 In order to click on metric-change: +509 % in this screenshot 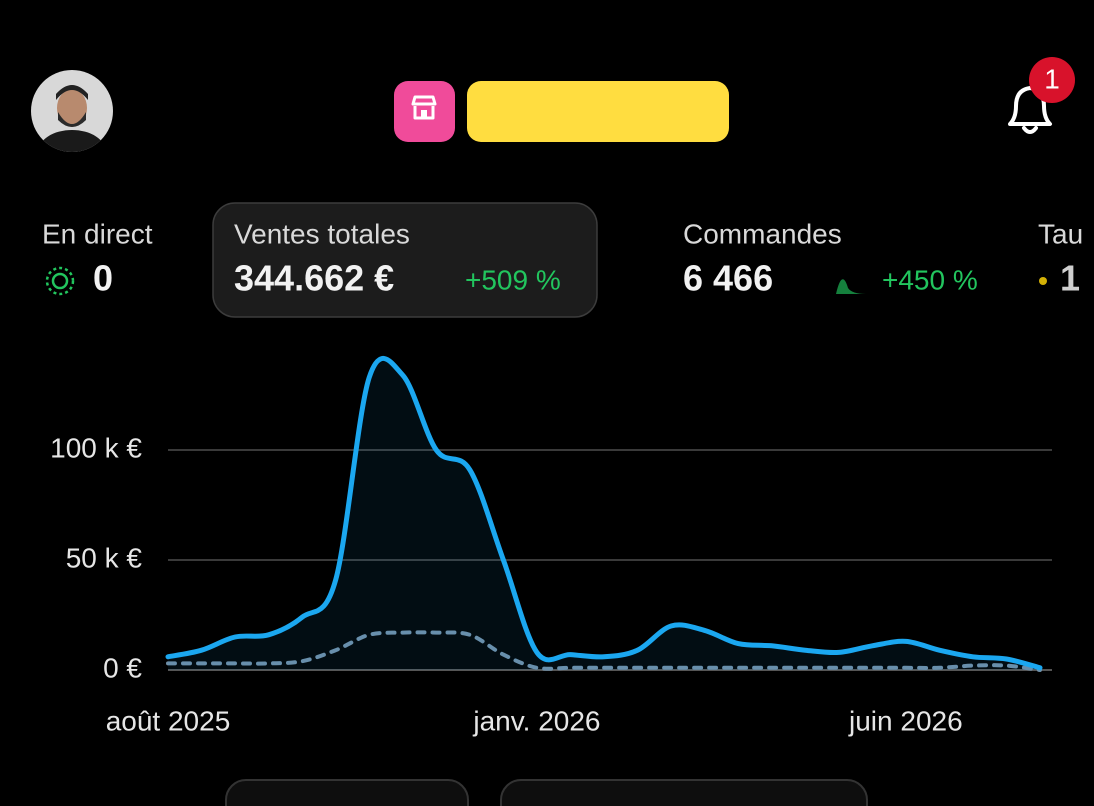, I will do `click(513, 279)`.